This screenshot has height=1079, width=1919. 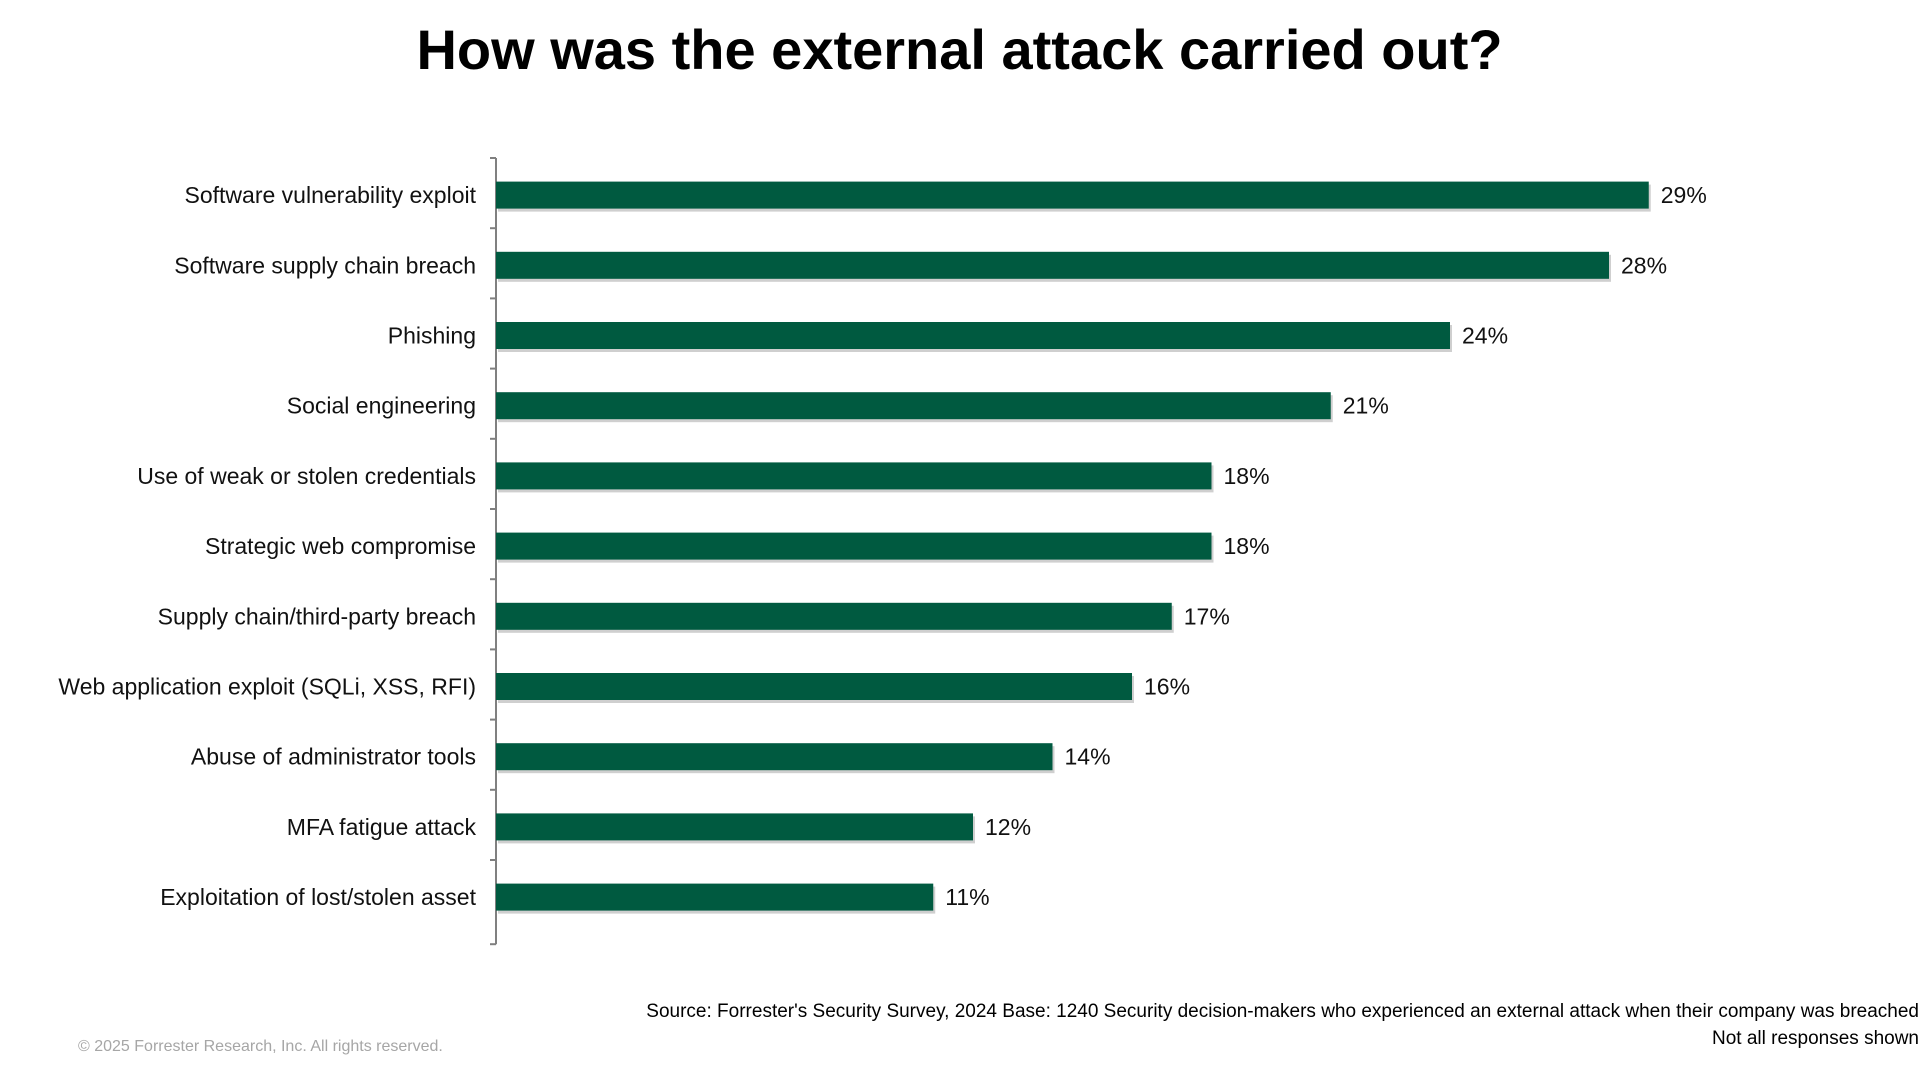 What do you see at coordinates (318, 897) in the screenshot?
I see `category-label: Exploitation of lost/stolen asset` at bounding box center [318, 897].